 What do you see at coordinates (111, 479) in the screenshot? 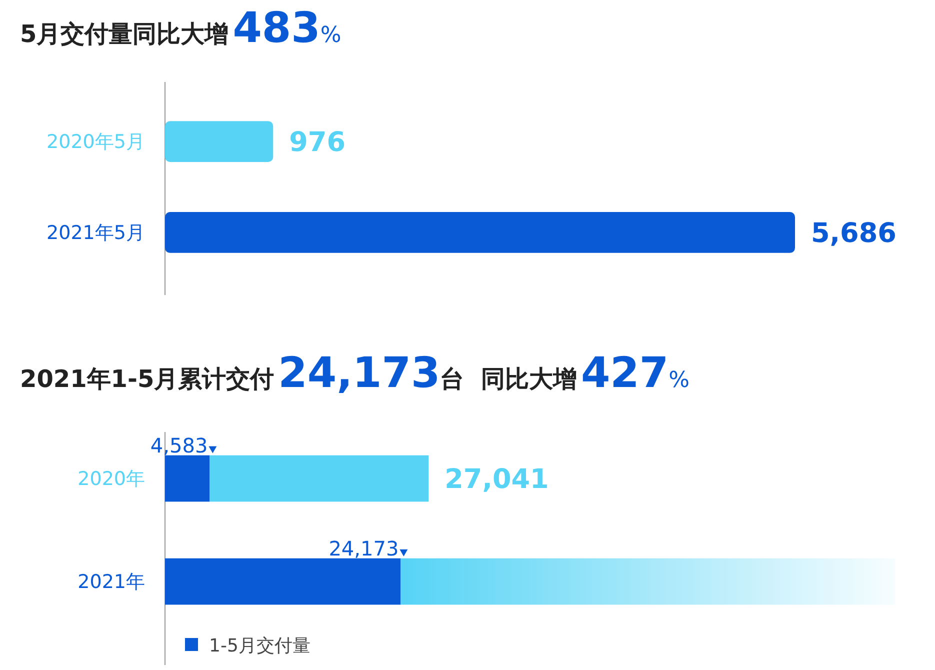
I see `y-tick-label: 2020年` at bounding box center [111, 479].